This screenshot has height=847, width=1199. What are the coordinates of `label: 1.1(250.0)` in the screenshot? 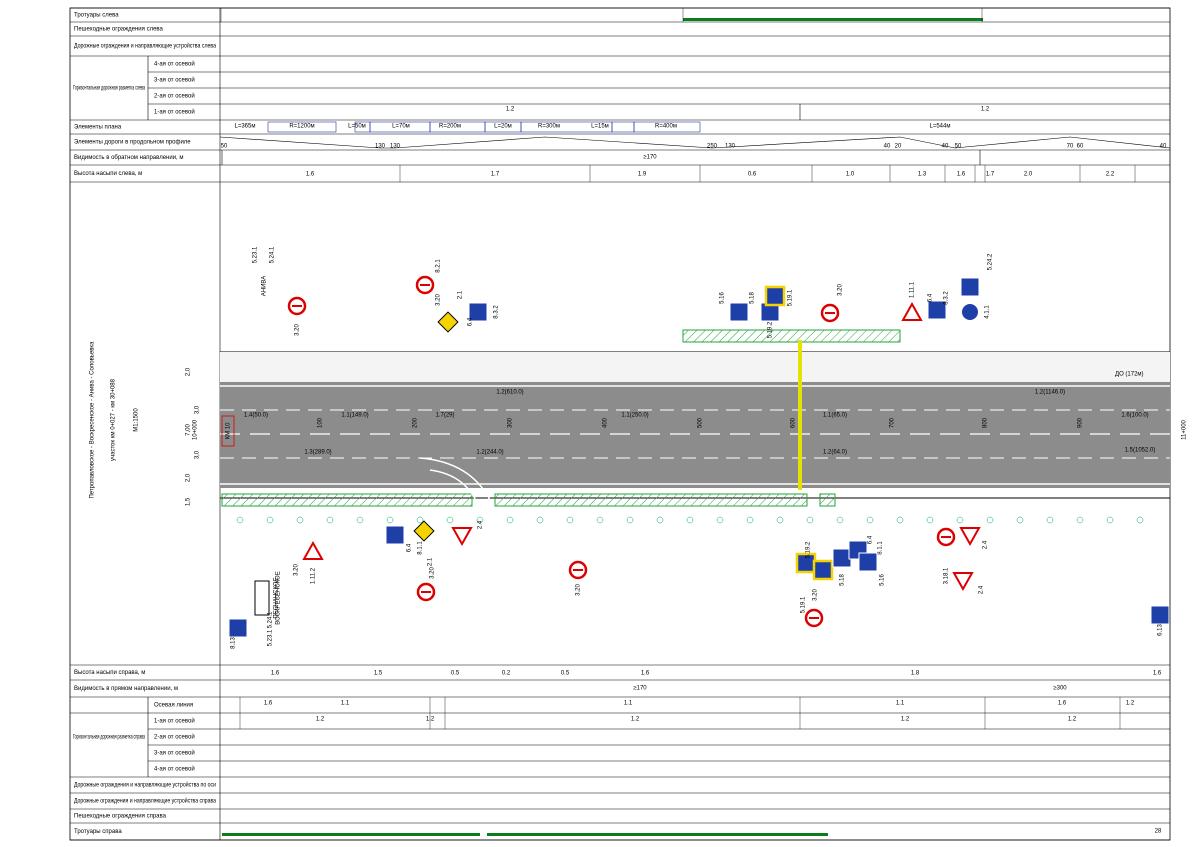 It's located at (634, 416).